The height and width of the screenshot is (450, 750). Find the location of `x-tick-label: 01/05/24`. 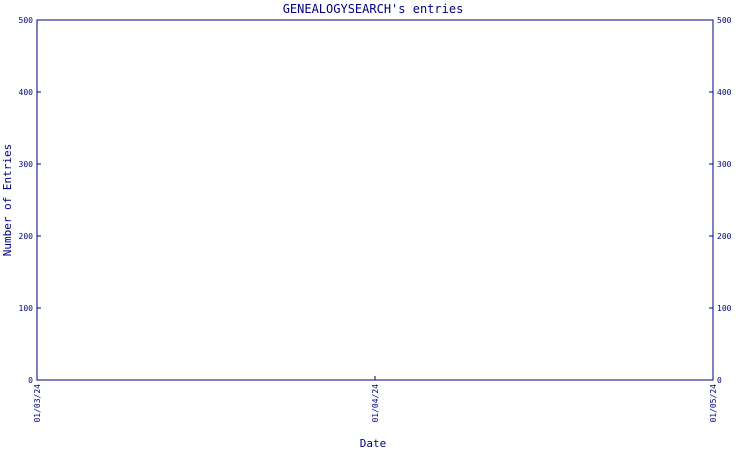

x-tick-label: 01/05/24 is located at coordinates (713, 403).